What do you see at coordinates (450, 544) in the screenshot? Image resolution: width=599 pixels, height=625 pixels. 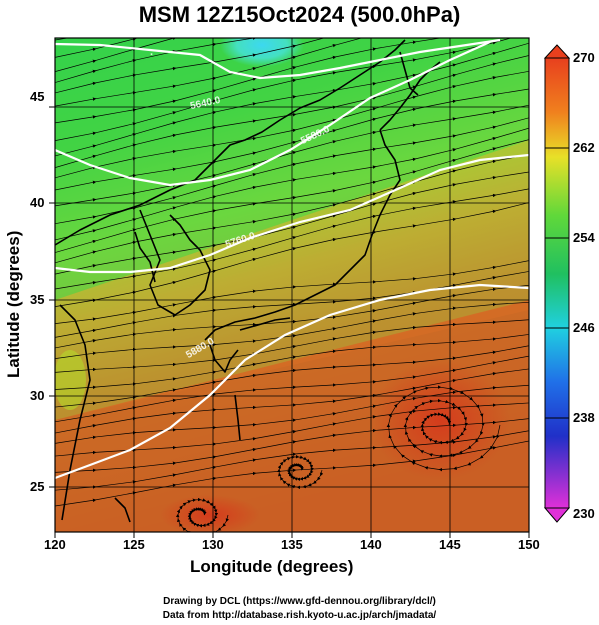 I see `x-tick-label: 145` at bounding box center [450, 544].